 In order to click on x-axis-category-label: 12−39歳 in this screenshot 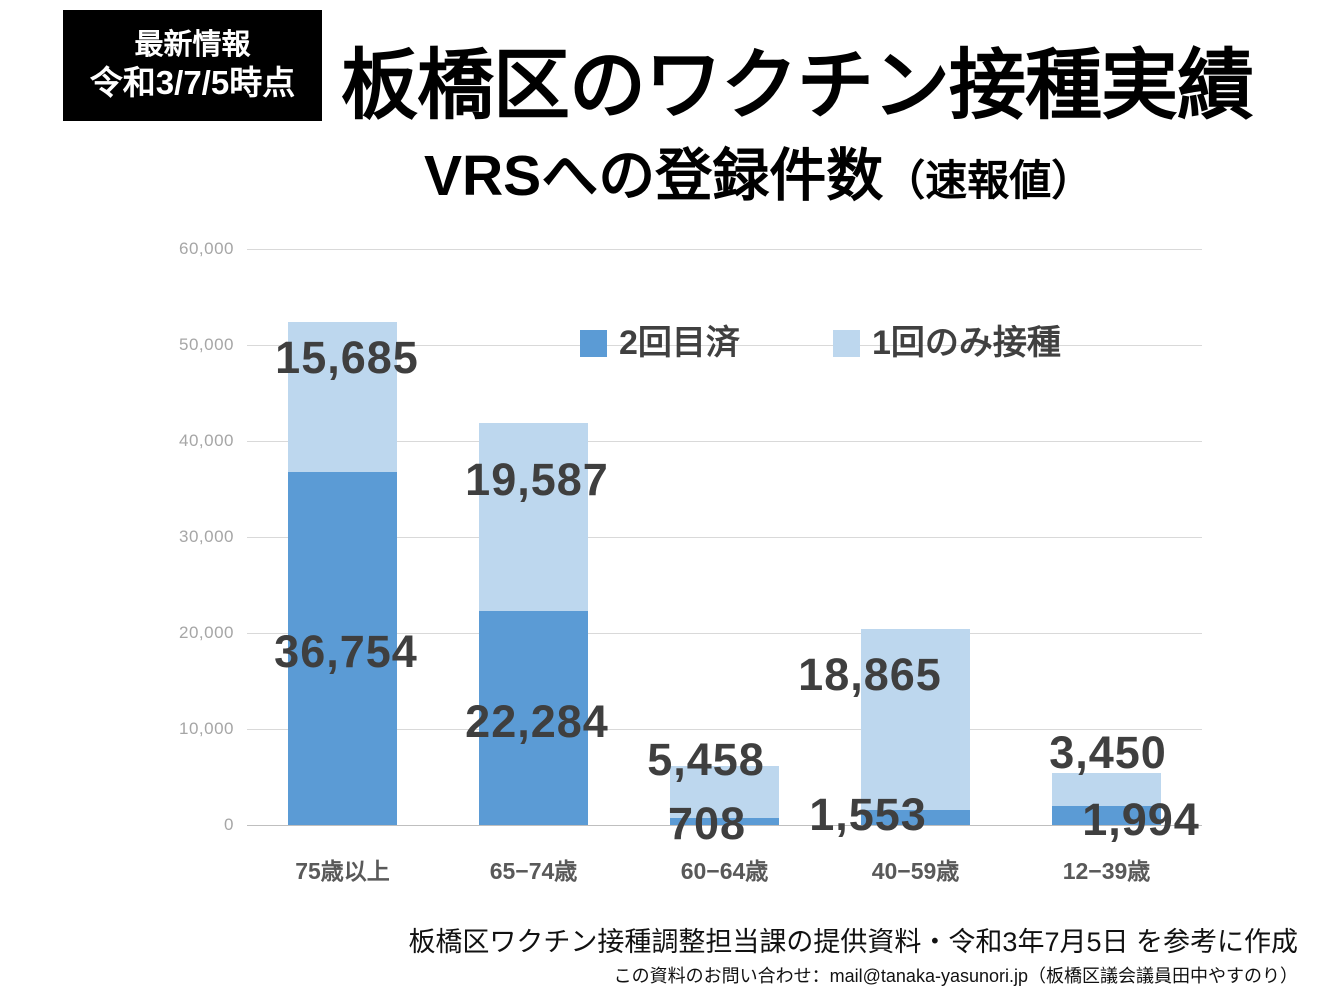, I will do `click(1106, 871)`.